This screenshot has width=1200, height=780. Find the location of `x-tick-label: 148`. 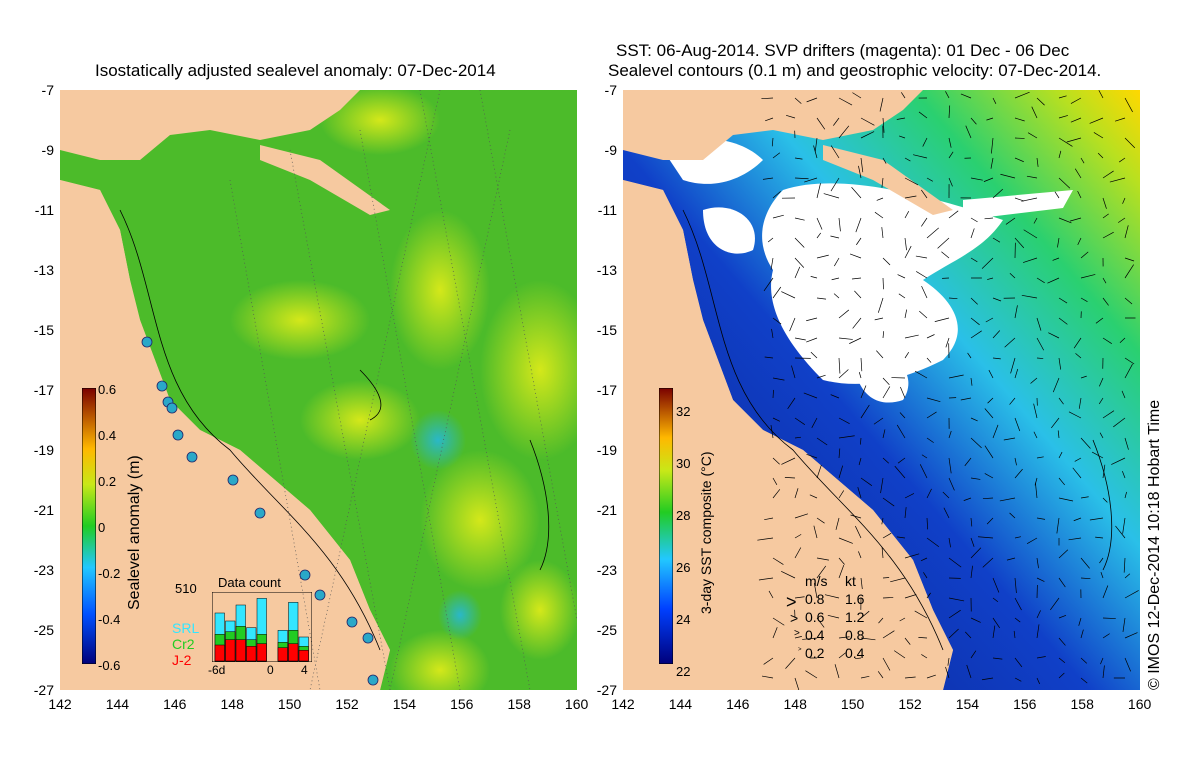

x-tick-label: 148 is located at coordinates (232, 704).